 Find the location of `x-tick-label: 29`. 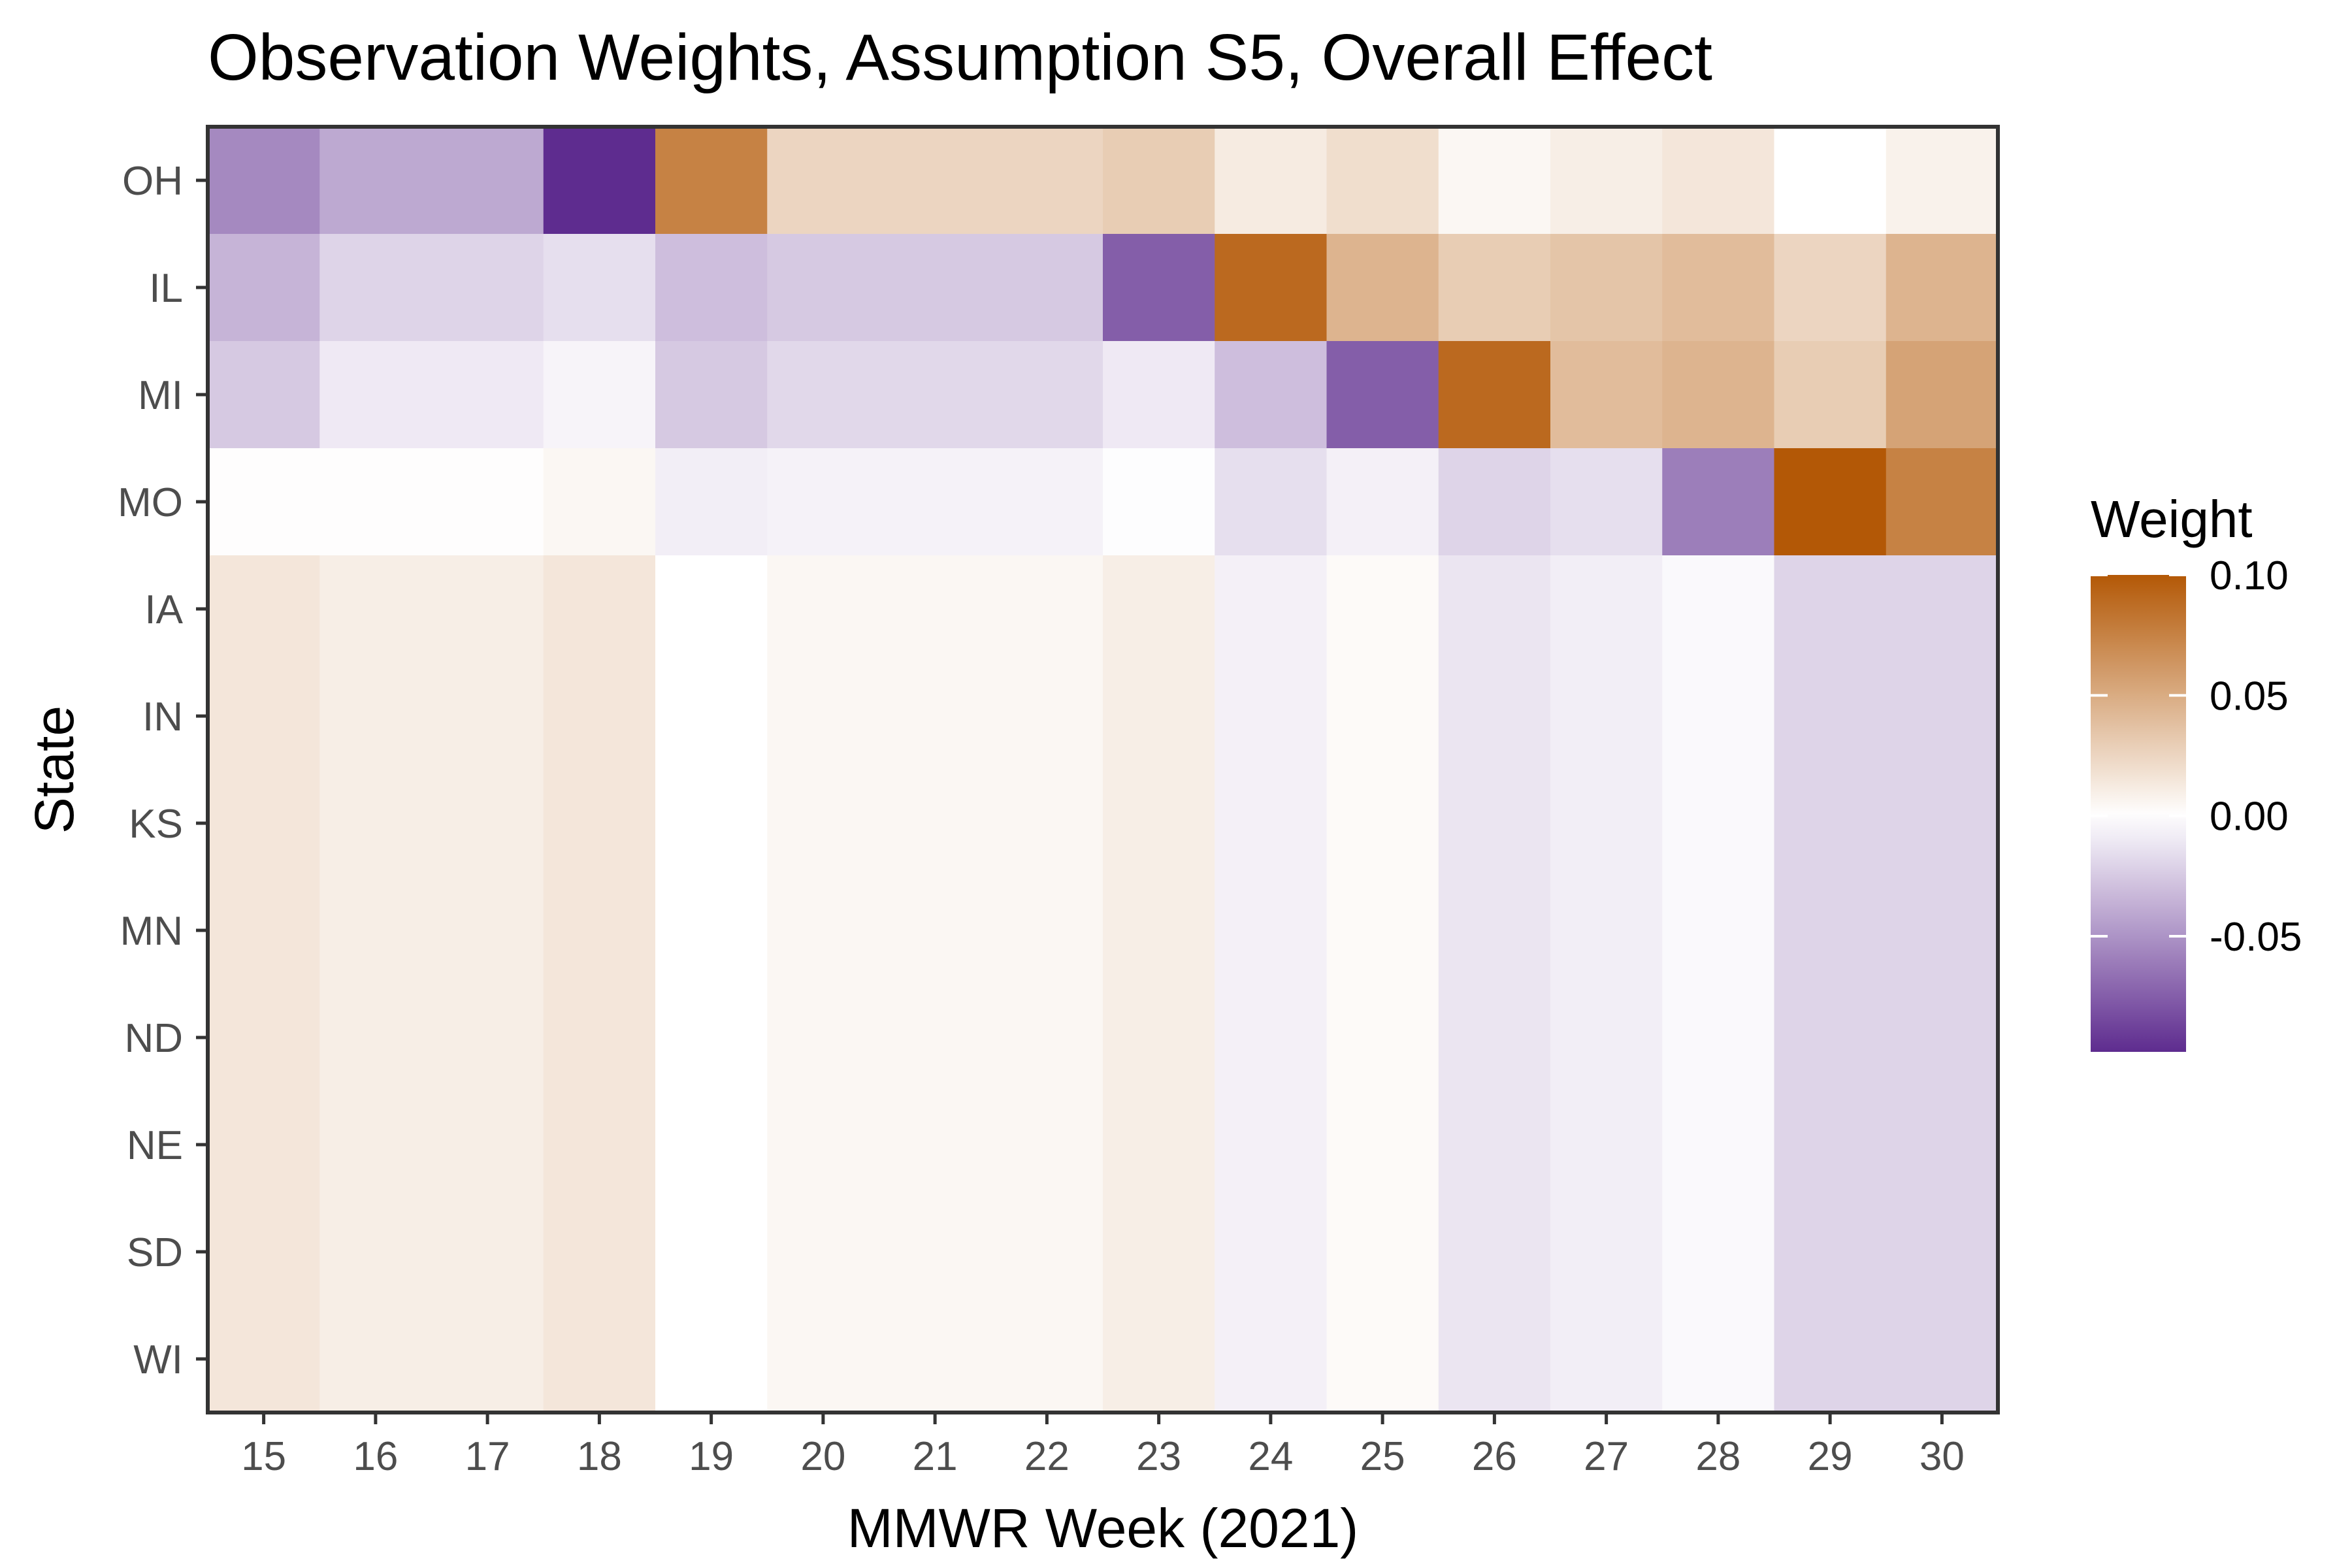

x-tick-label: 29 is located at coordinates (1830, 1456).